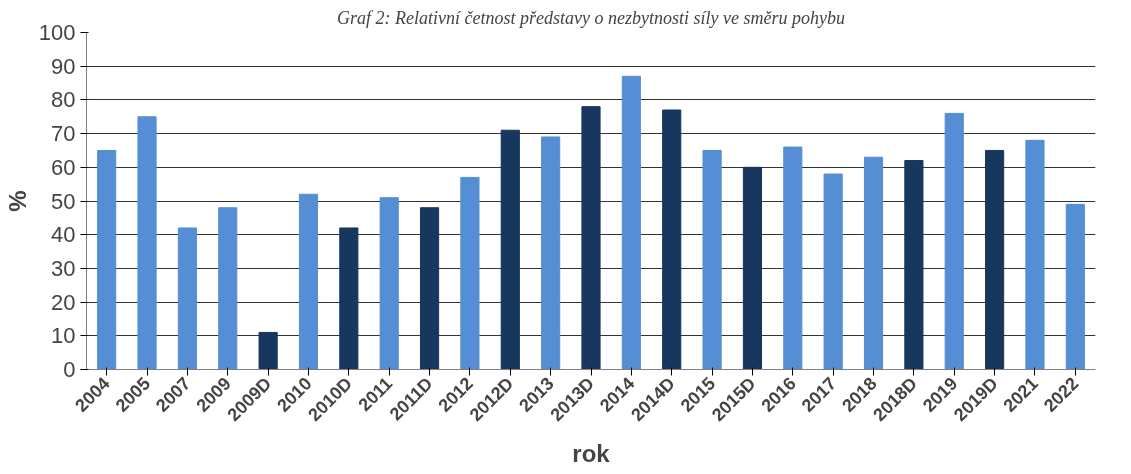  I want to click on y-tick-label: 30, so click(63, 268).